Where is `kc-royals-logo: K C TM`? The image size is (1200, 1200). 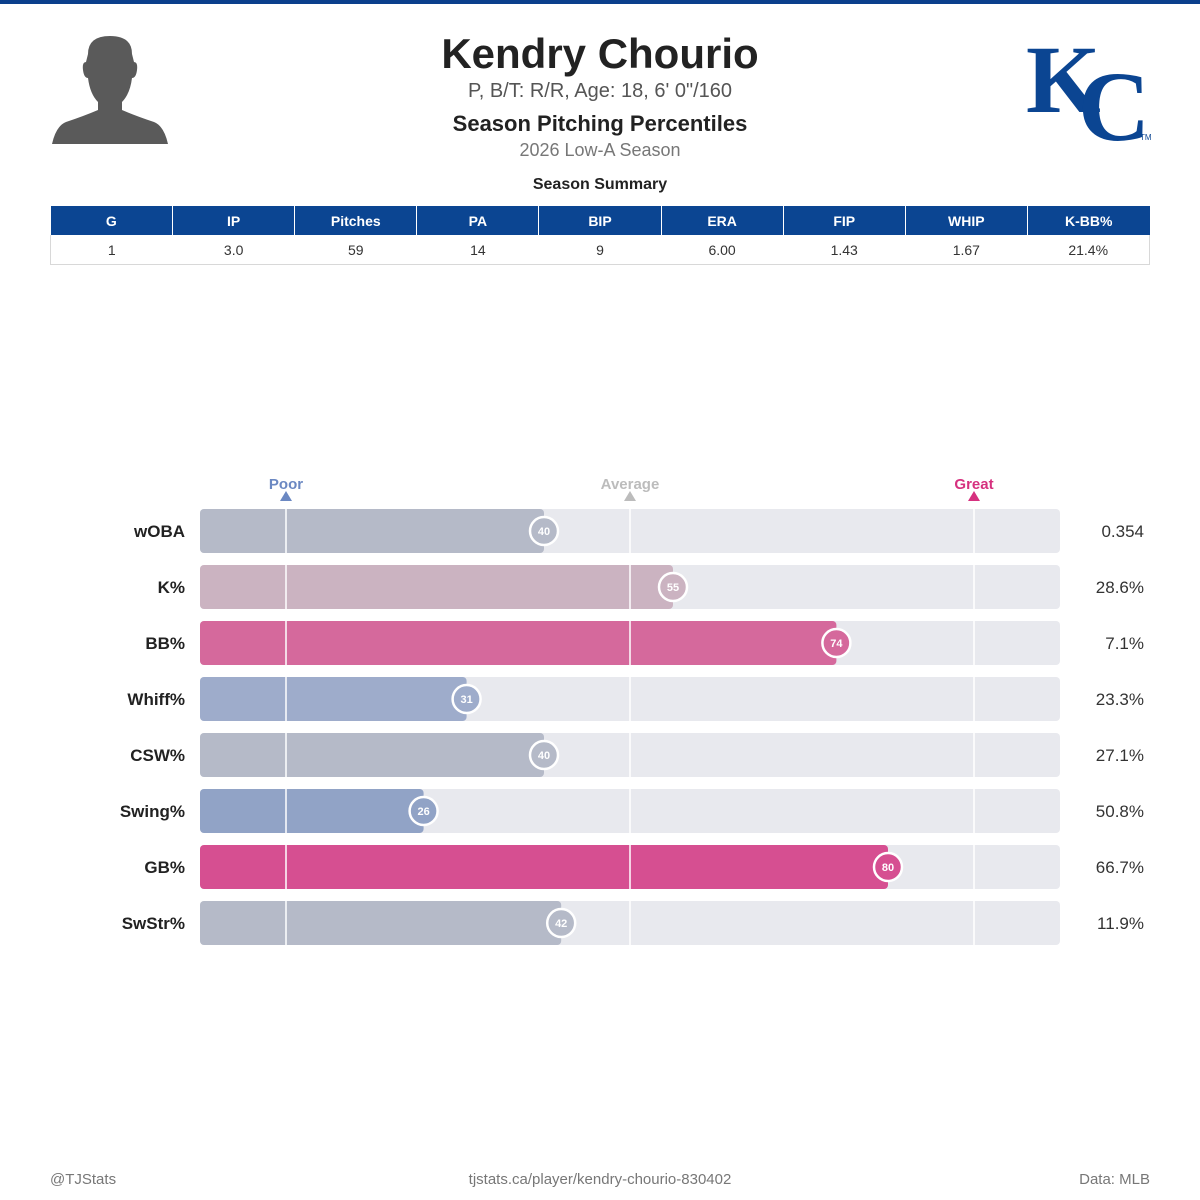
kc-royals-logo: K C TM is located at coordinates (1089, 86).